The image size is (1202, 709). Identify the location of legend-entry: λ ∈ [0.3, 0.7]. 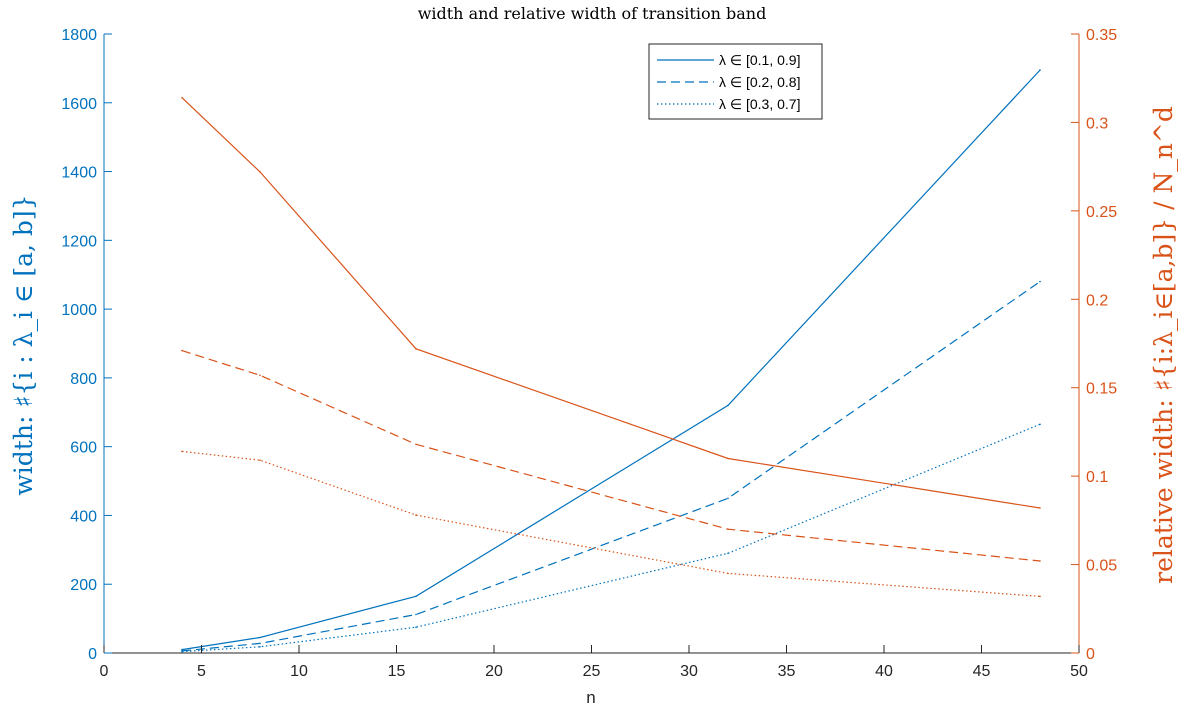
(759, 104).